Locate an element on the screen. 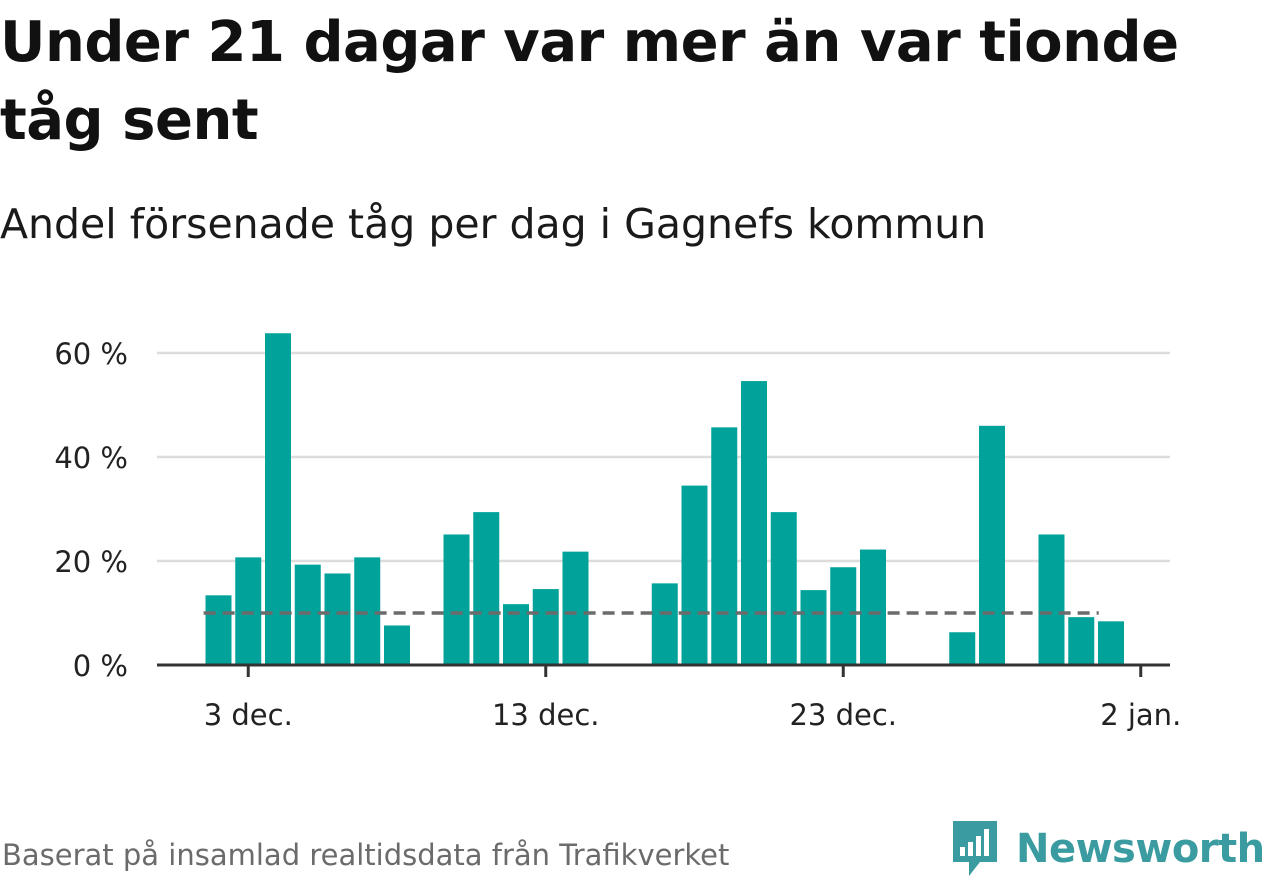  brand-logo: Newsworthy is located at coordinates (1106, 849).